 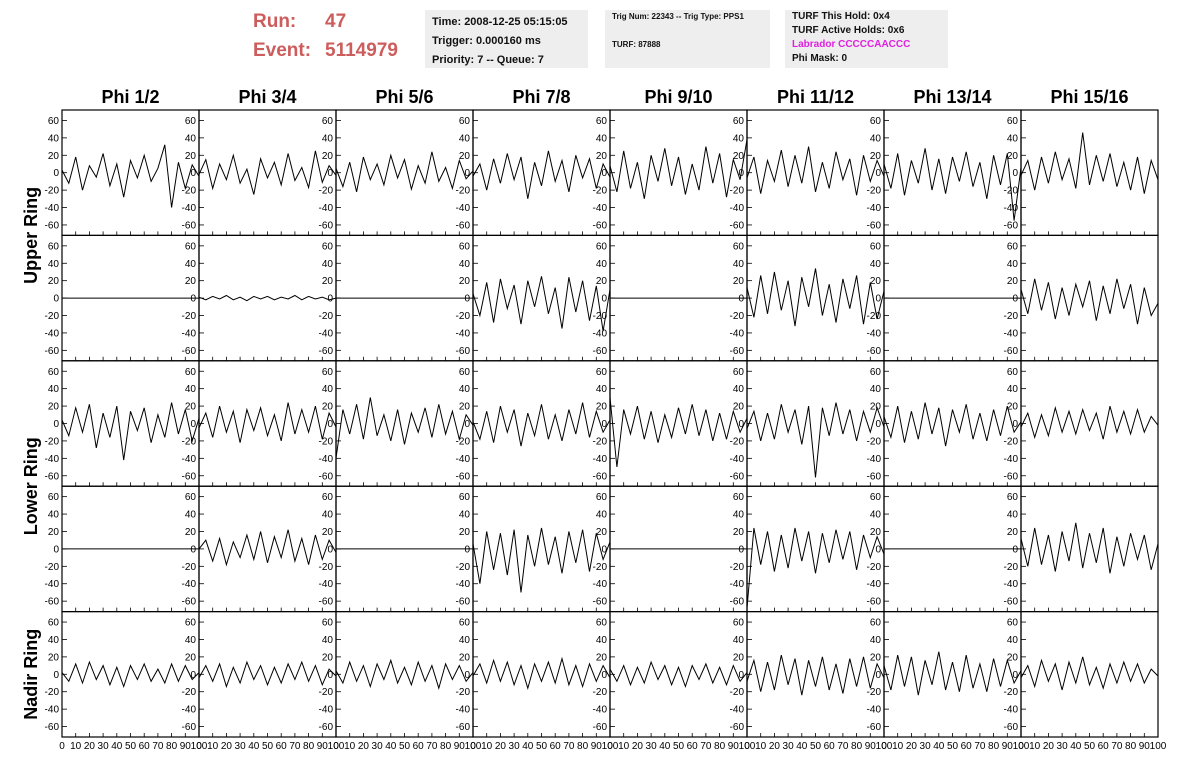 I want to click on info-line: TURF: 87888, so click(x=636, y=44).